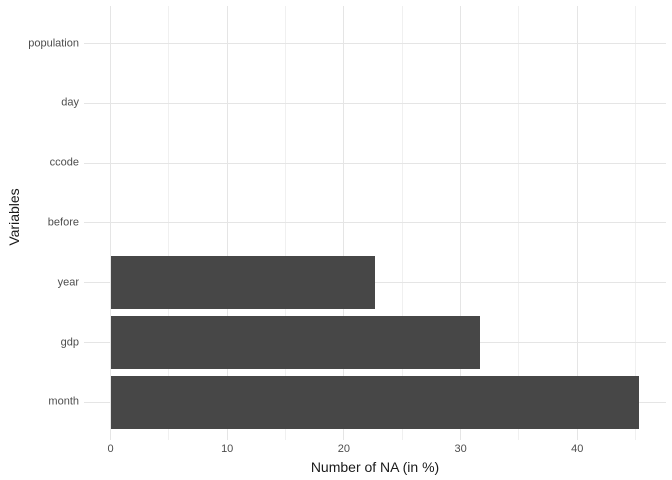 This screenshot has width=672, height=480. Describe the element at coordinates (460, 449) in the screenshot. I see `xtick-label-30: 30` at that location.